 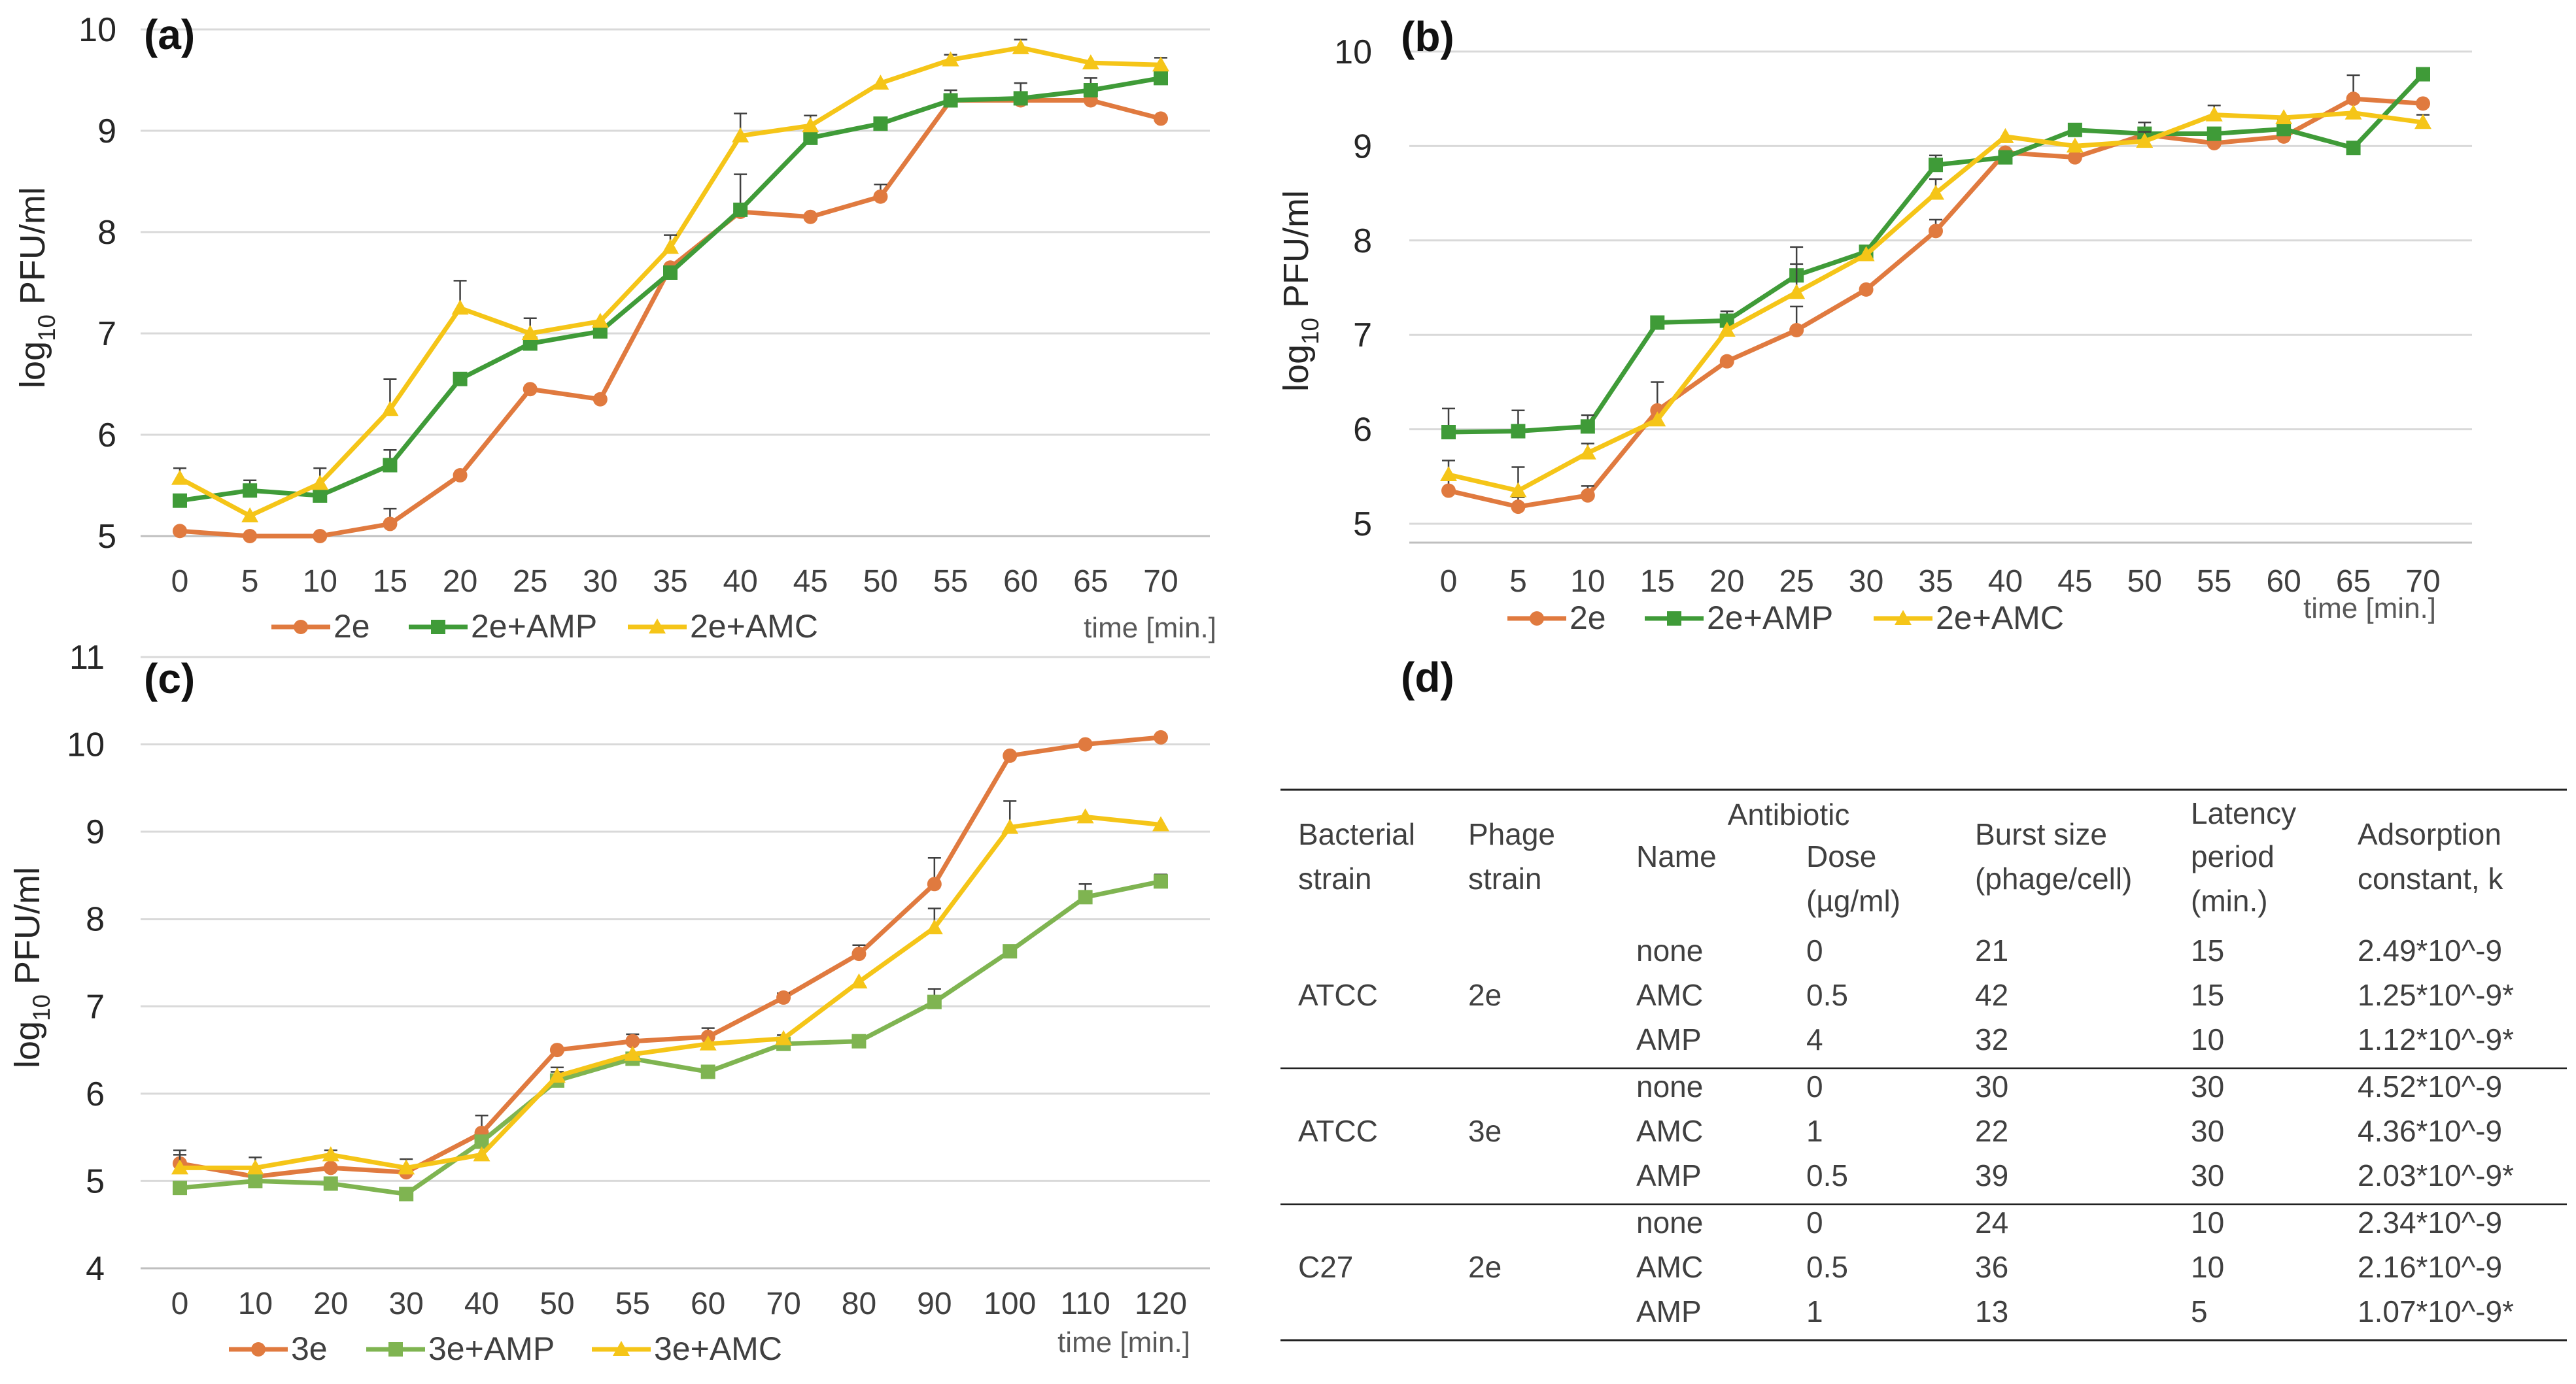 What do you see at coordinates (2283, 581) in the screenshot?
I see `x-tick-label: 60` at bounding box center [2283, 581].